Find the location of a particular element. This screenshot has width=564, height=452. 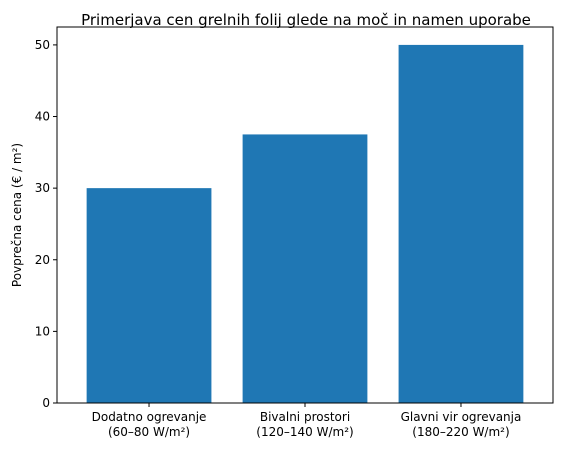

x-tick-label-2: Glavni vir ogrevanja (180–220 W/m²) is located at coordinates (461, 424).